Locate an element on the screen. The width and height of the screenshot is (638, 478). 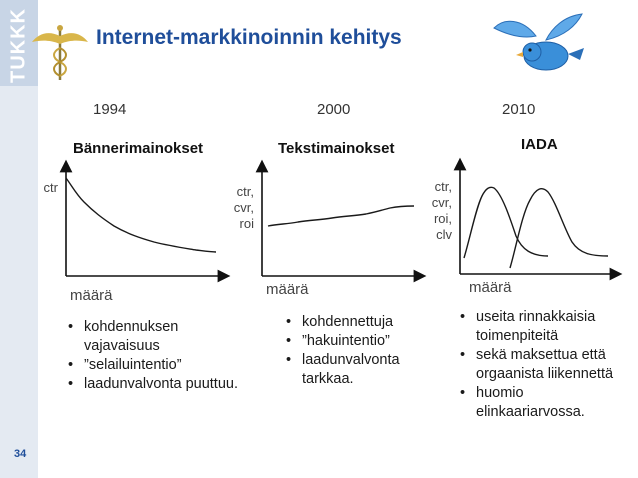
year-label: 1994 is located at coordinates (110, 109).